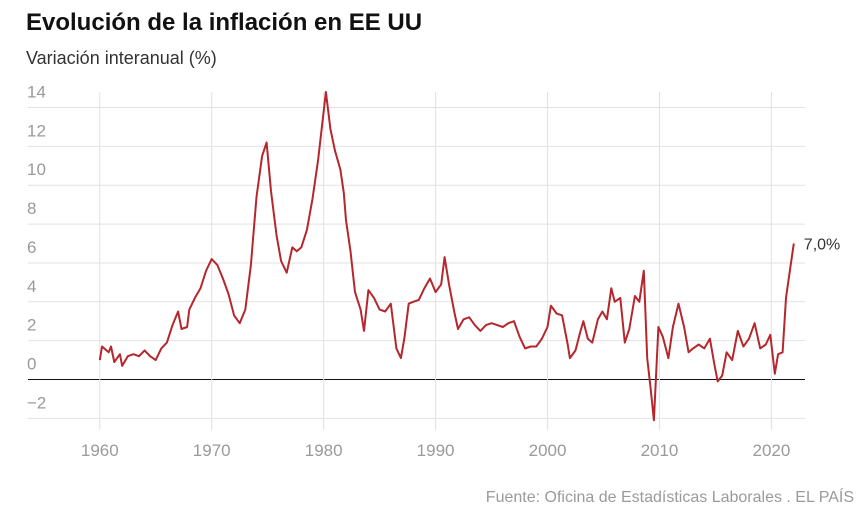  Describe the element at coordinates (121, 58) in the screenshot. I see `chart-subtitle: Variación interanual (%)` at that location.